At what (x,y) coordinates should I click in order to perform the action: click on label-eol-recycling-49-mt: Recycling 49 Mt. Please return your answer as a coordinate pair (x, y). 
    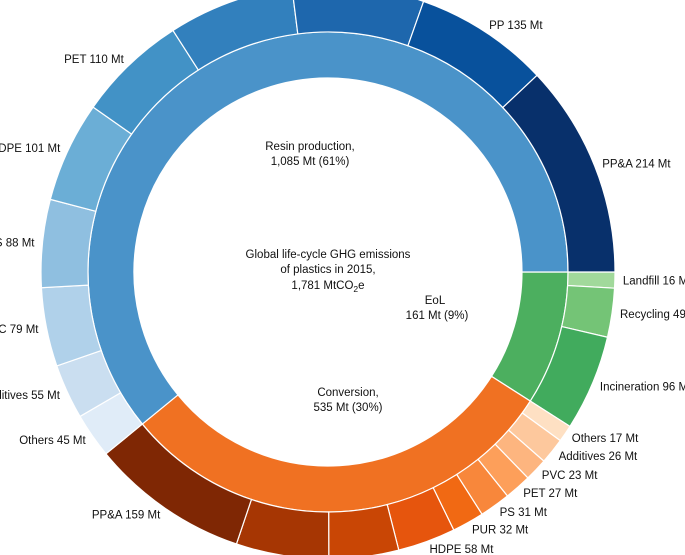
    Looking at the image, I should click on (652, 315).